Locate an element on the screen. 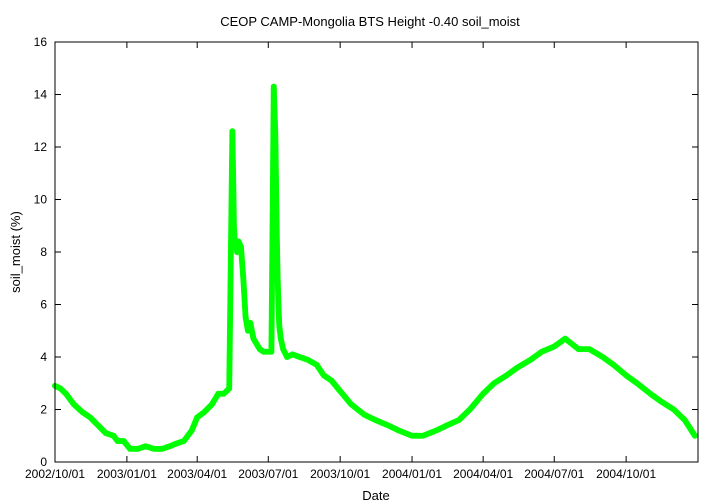  y-tick-label: 10 is located at coordinates (41, 200).